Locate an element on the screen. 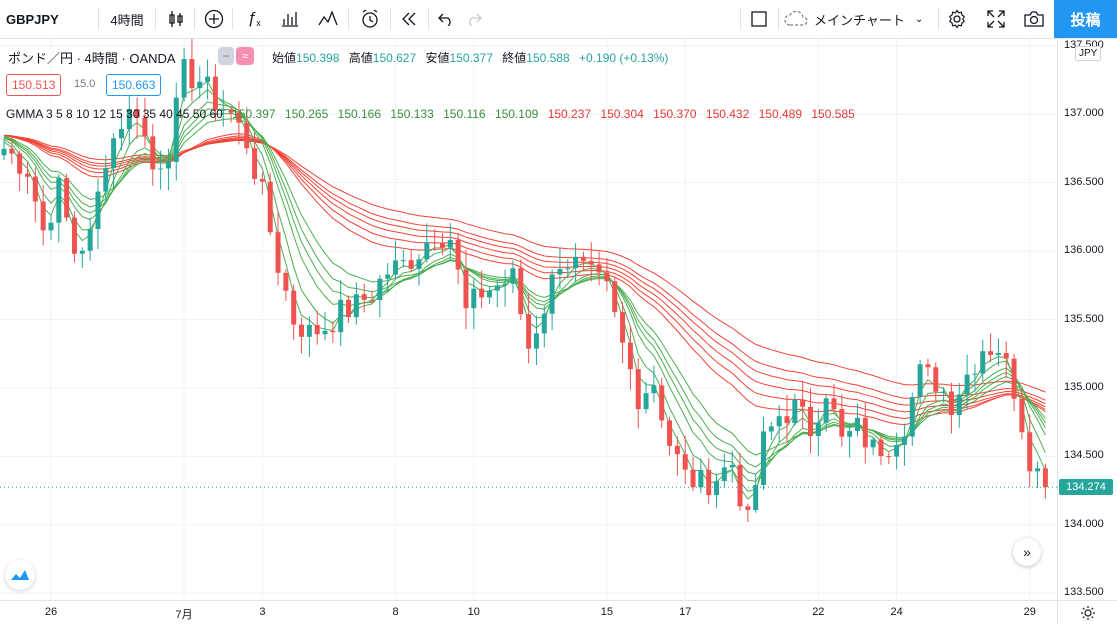 The image size is (1117, 630). redo-icon is located at coordinates (474, 19).